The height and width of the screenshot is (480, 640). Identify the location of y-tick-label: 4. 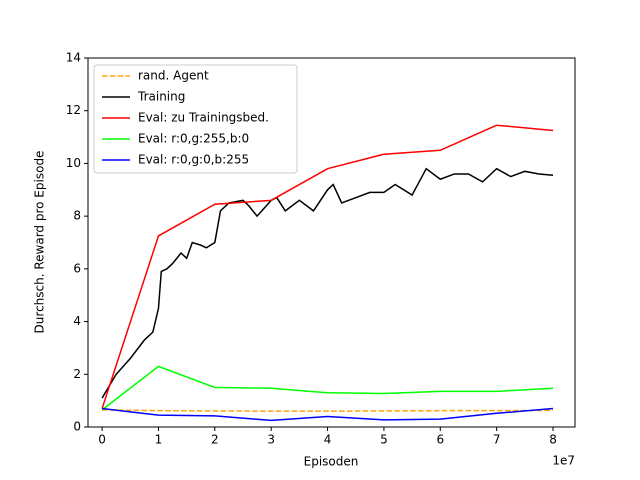
(77, 321).